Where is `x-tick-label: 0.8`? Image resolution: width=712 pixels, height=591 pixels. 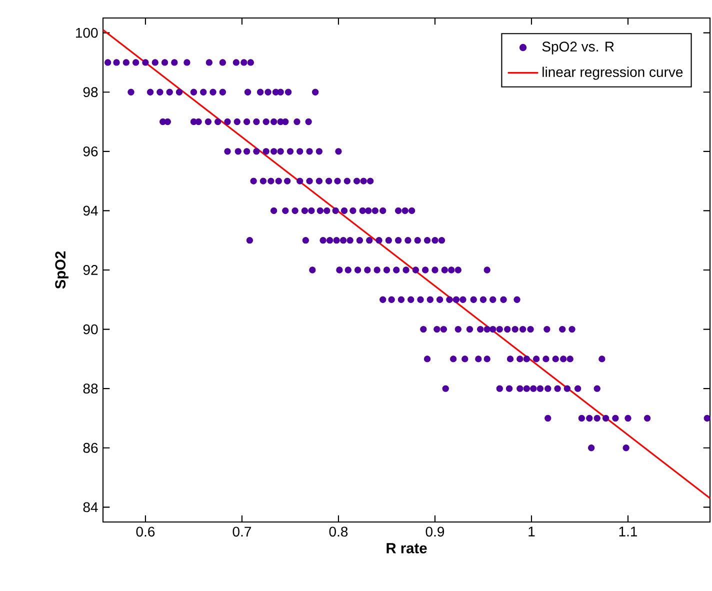 x-tick-label: 0.8 is located at coordinates (338, 531).